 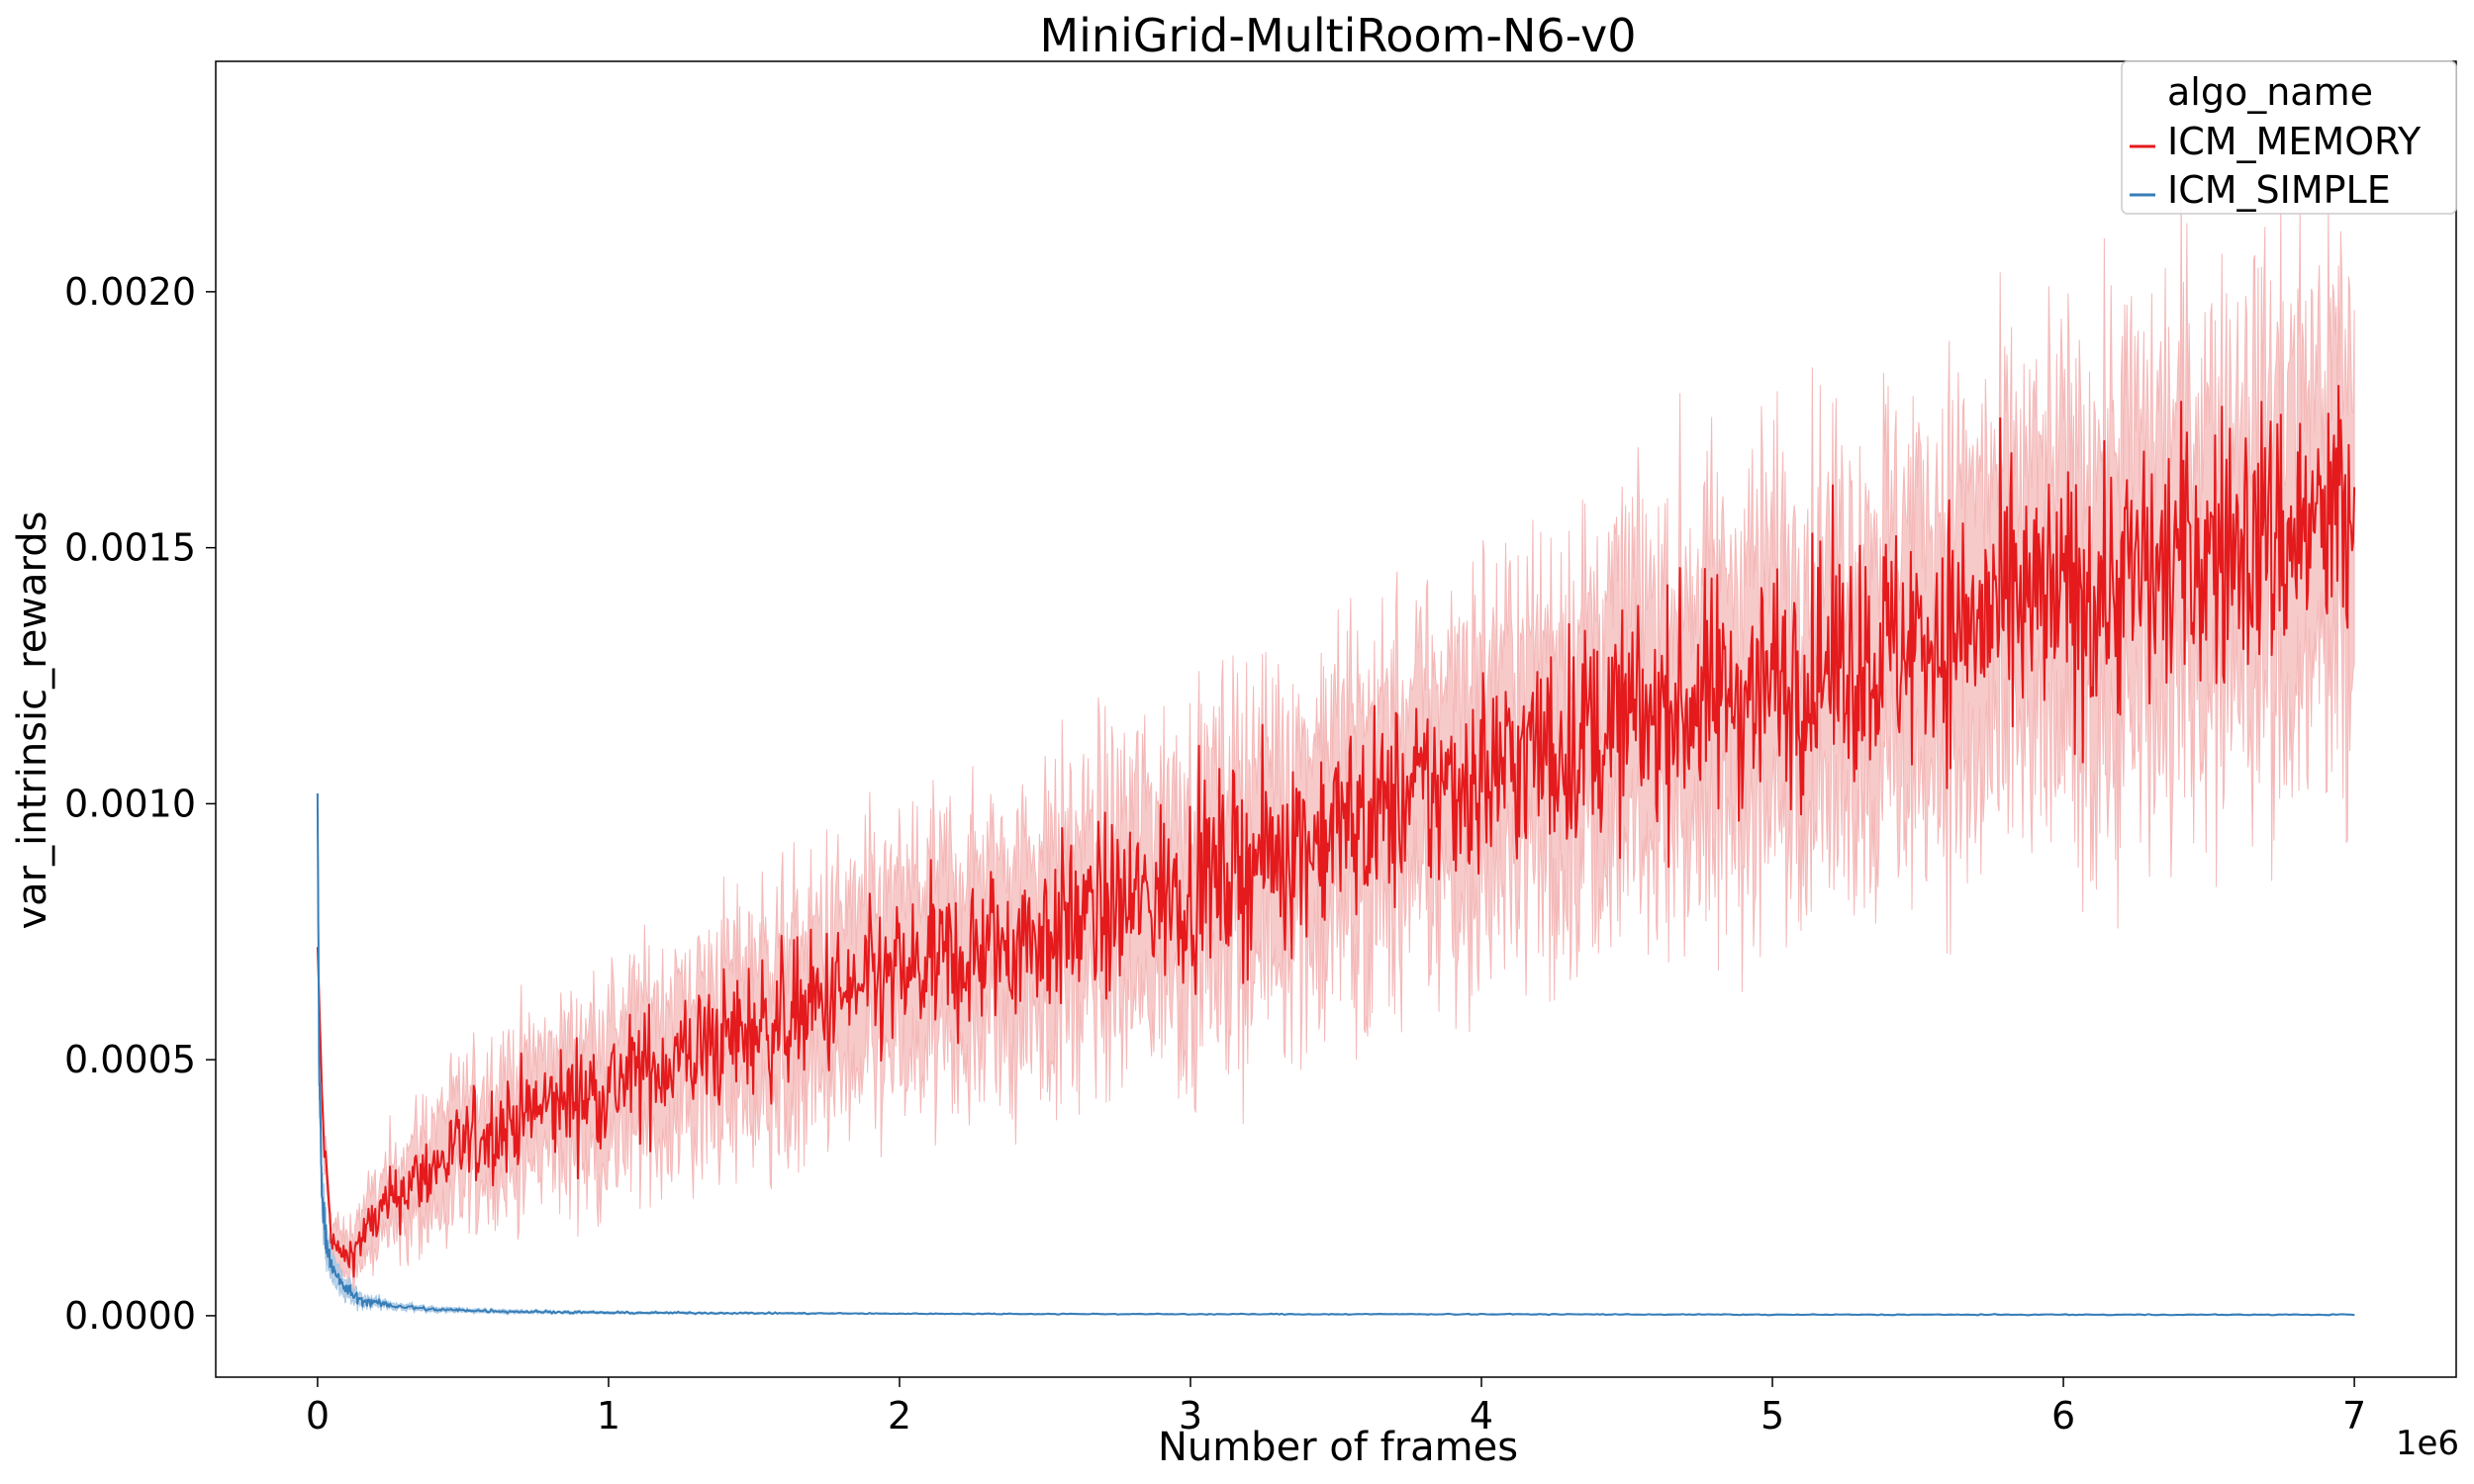 What do you see at coordinates (2428, 1443) in the screenshot?
I see `x-axis-offset-label: 1e6` at bounding box center [2428, 1443].